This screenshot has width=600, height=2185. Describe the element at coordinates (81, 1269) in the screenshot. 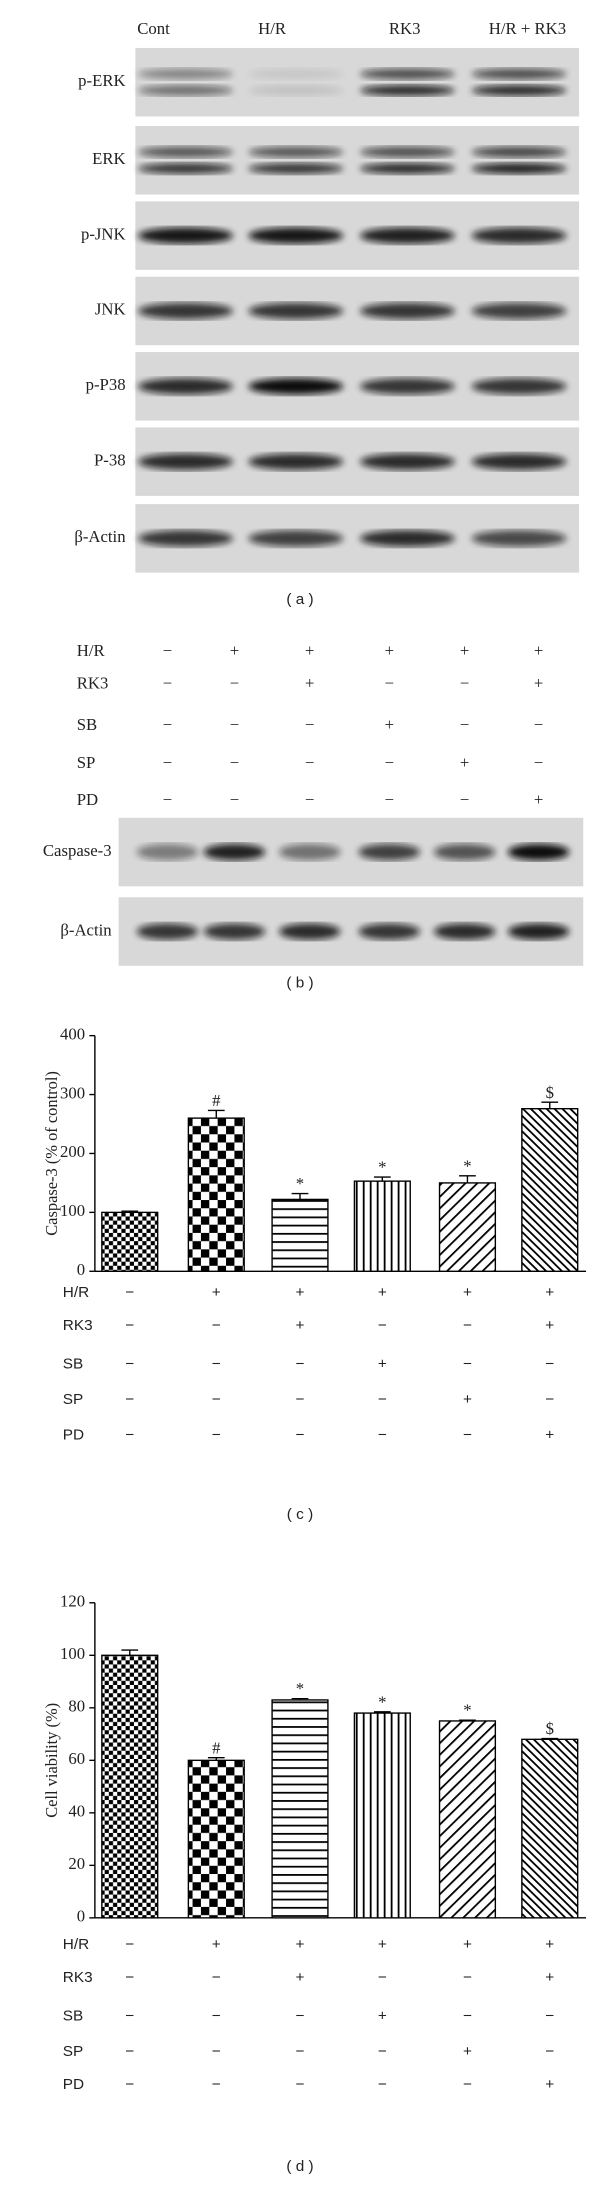

I see `y-tick-label: 0` at that location.